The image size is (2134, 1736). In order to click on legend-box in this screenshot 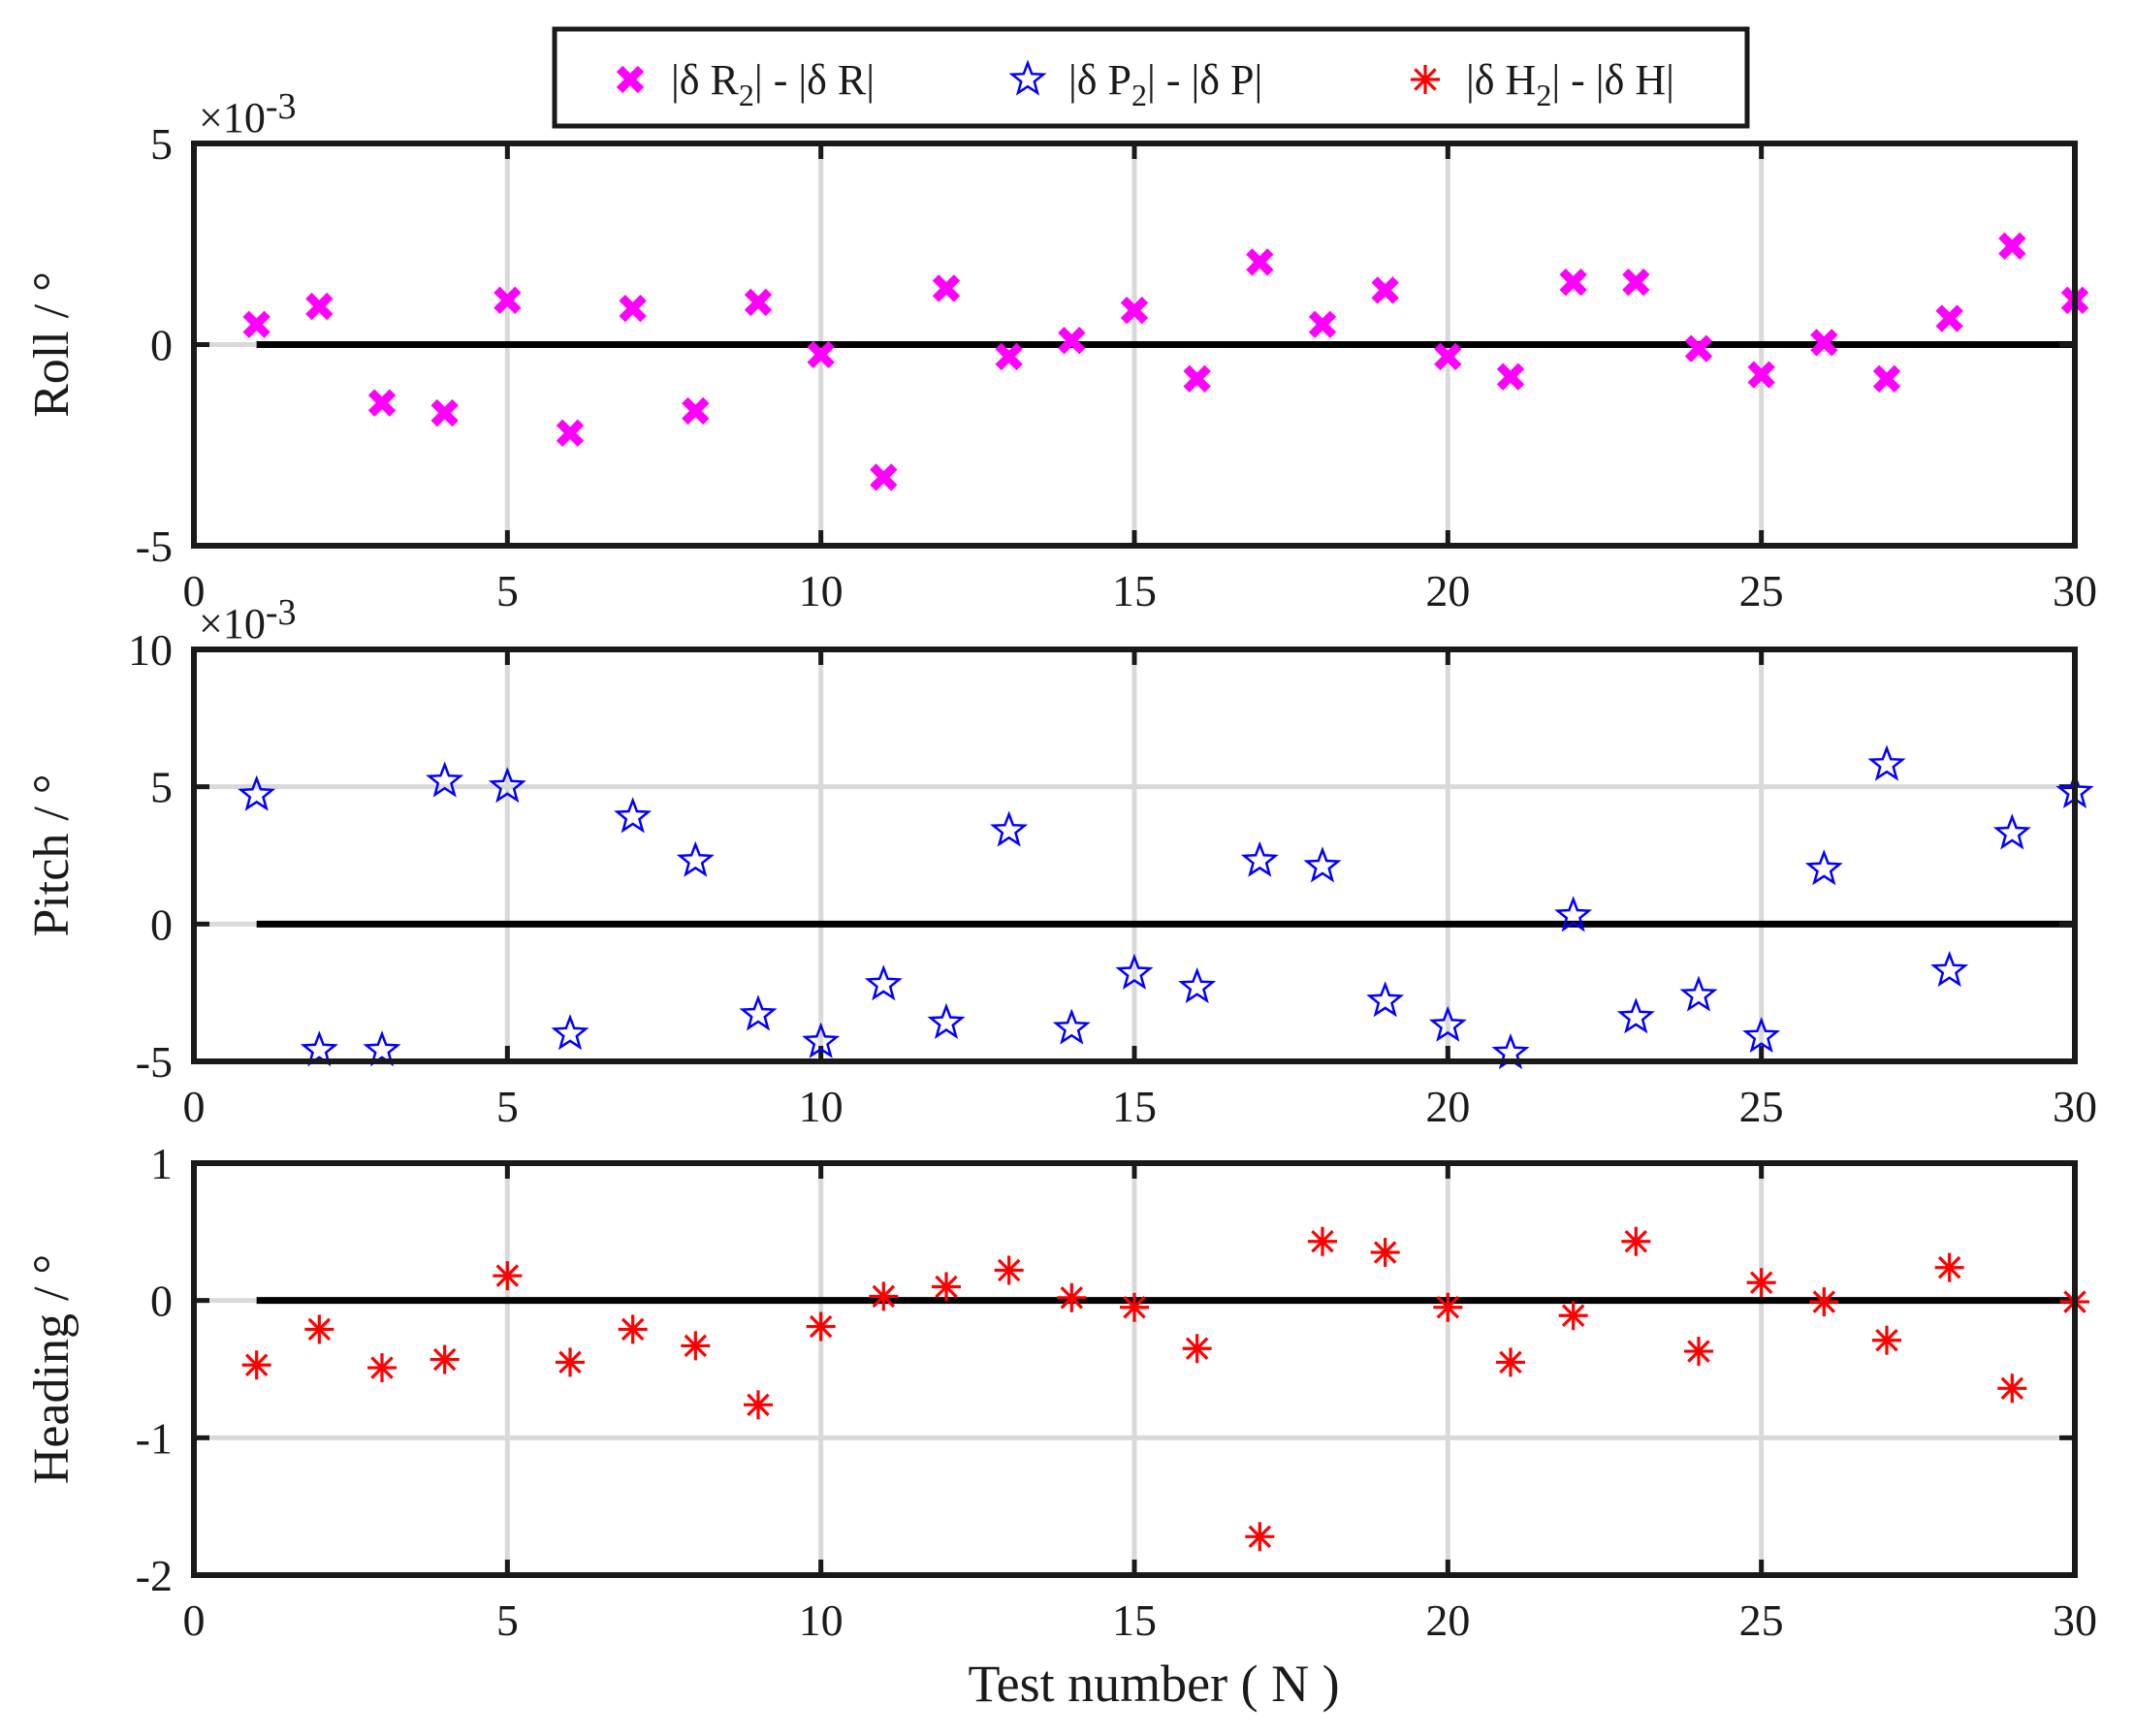, I will do `click(1151, 77)`.